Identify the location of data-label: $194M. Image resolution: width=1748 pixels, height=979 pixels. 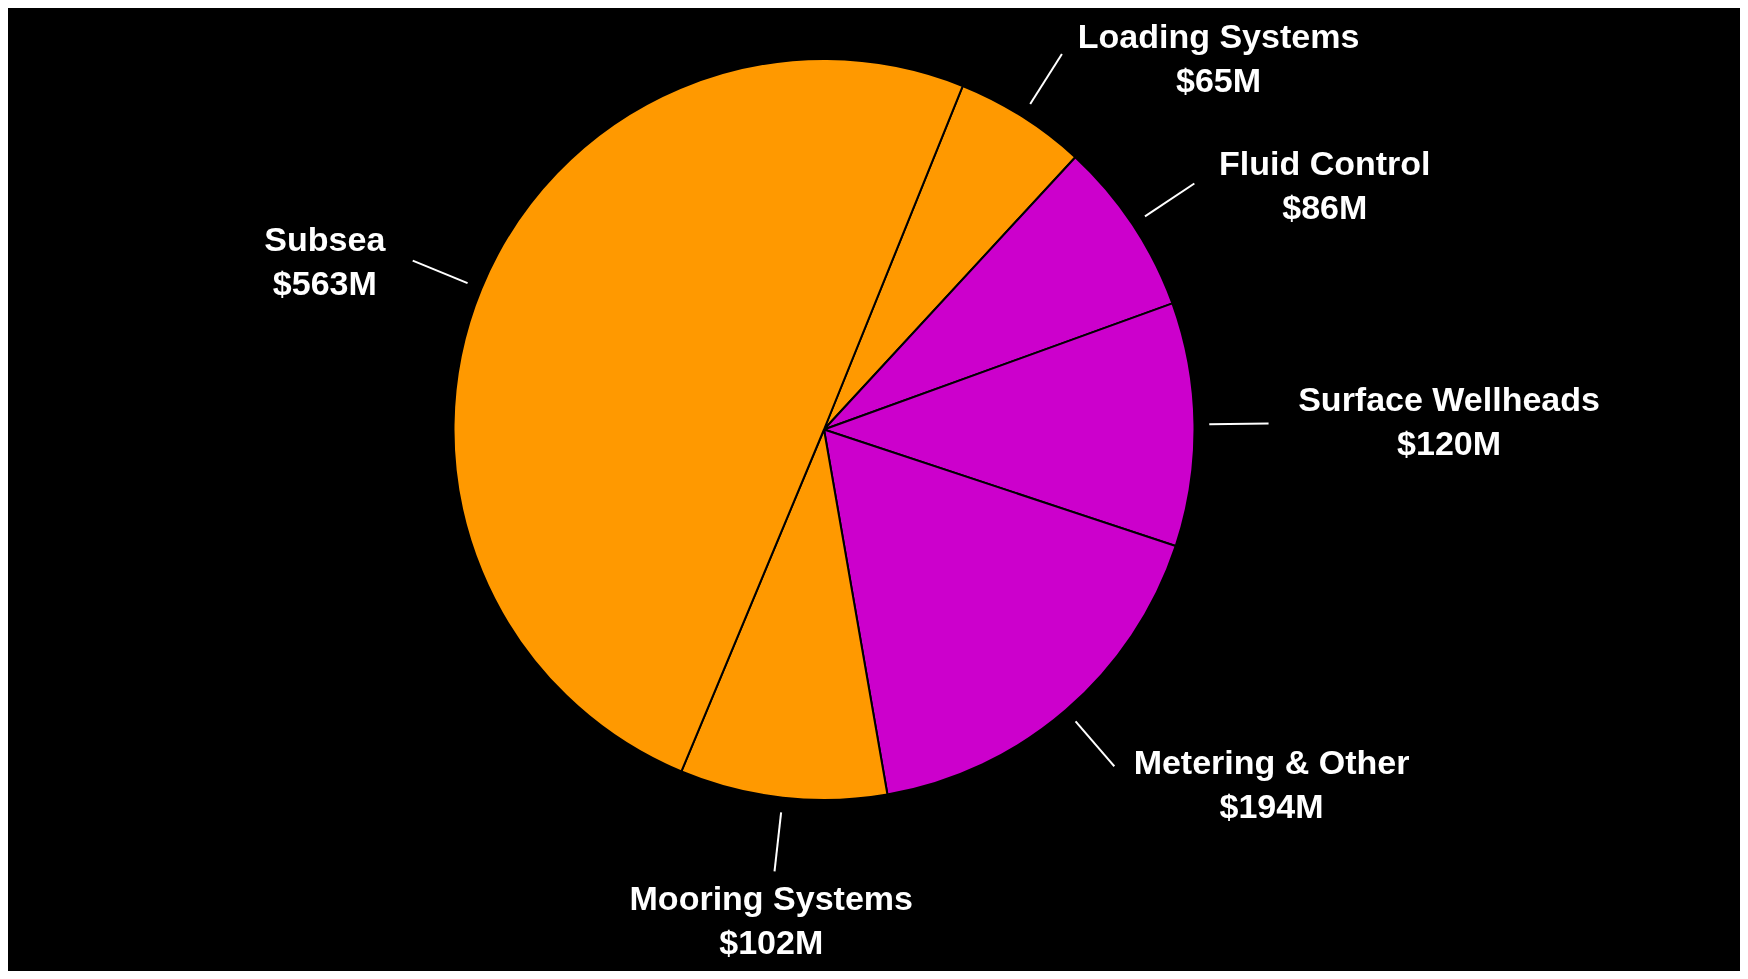
(1271, 805).